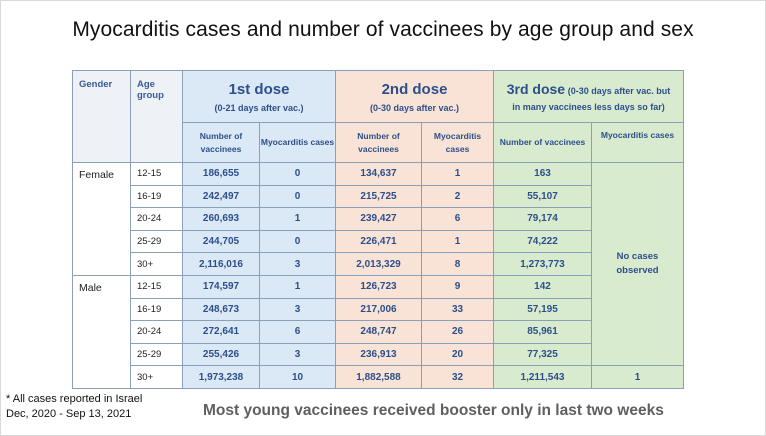  What do you see at coordinates (542, 264) in the screenshot?
I see `d3-vaccinees-cell: 1,273,773` at bounding box center [542, 264].